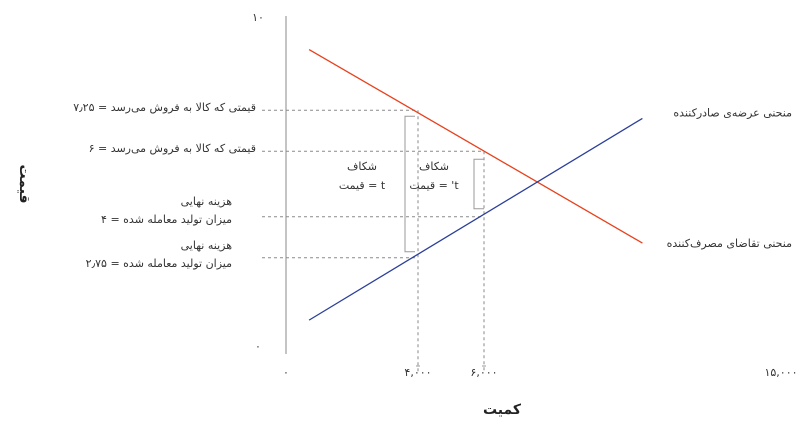  What do you see at coordinates (258, 346) in the screenshot?
I see `y-tick-label: ۰` at bounding box center [258, 346].